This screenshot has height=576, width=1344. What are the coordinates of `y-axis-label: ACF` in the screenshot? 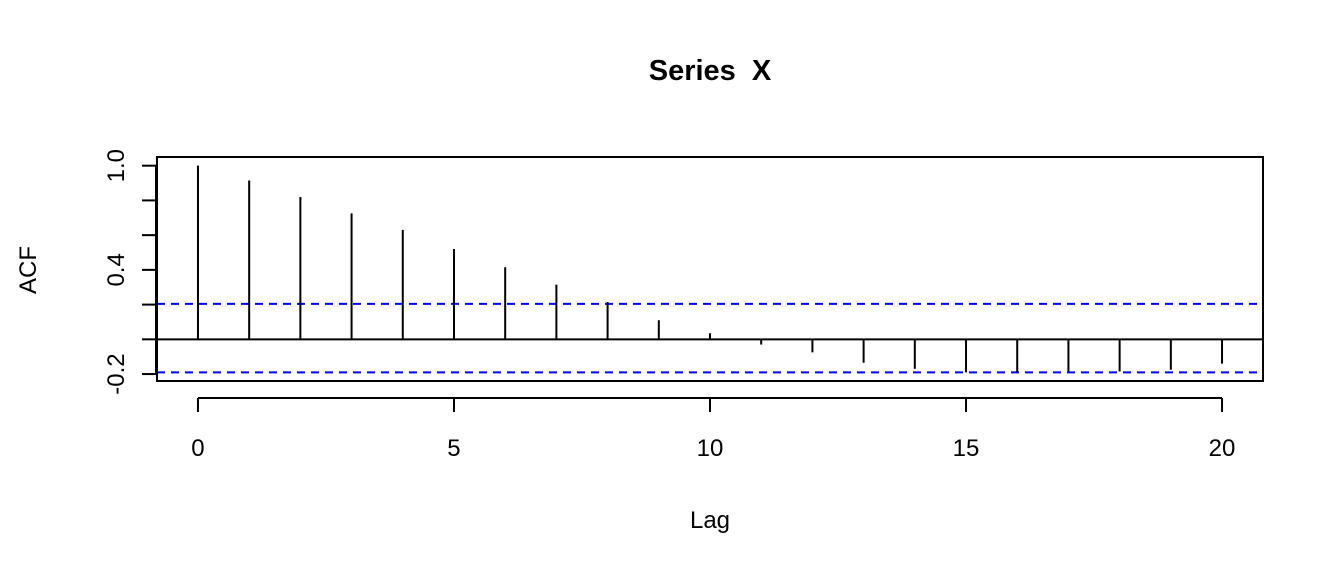 It's located at (28, 270).